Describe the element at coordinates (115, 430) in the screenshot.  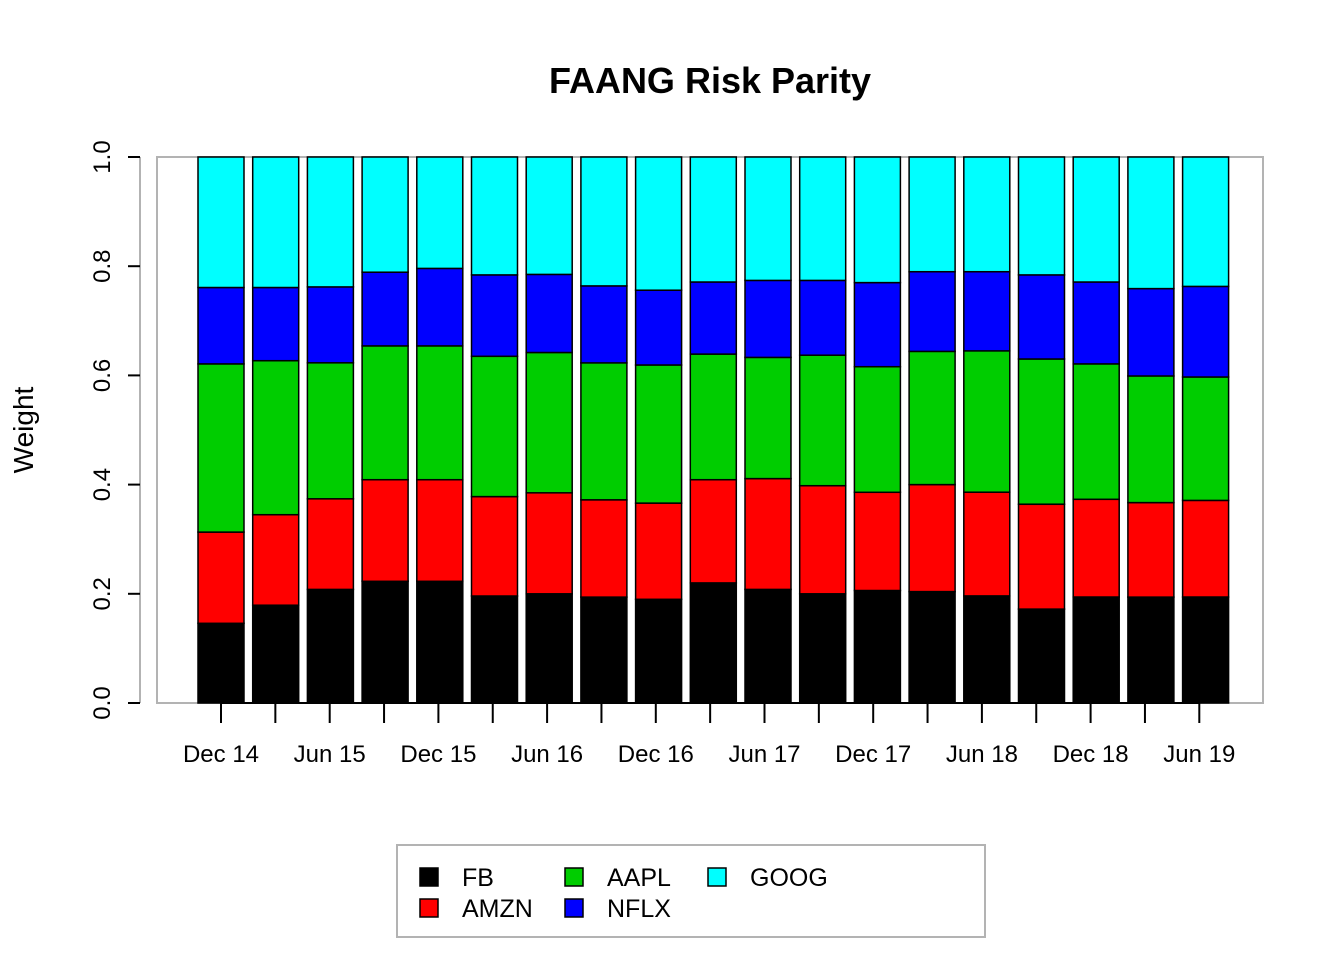
I see `y-axis: 0.0 0.2 0.4 0.6 0.8 1.0` at that location.